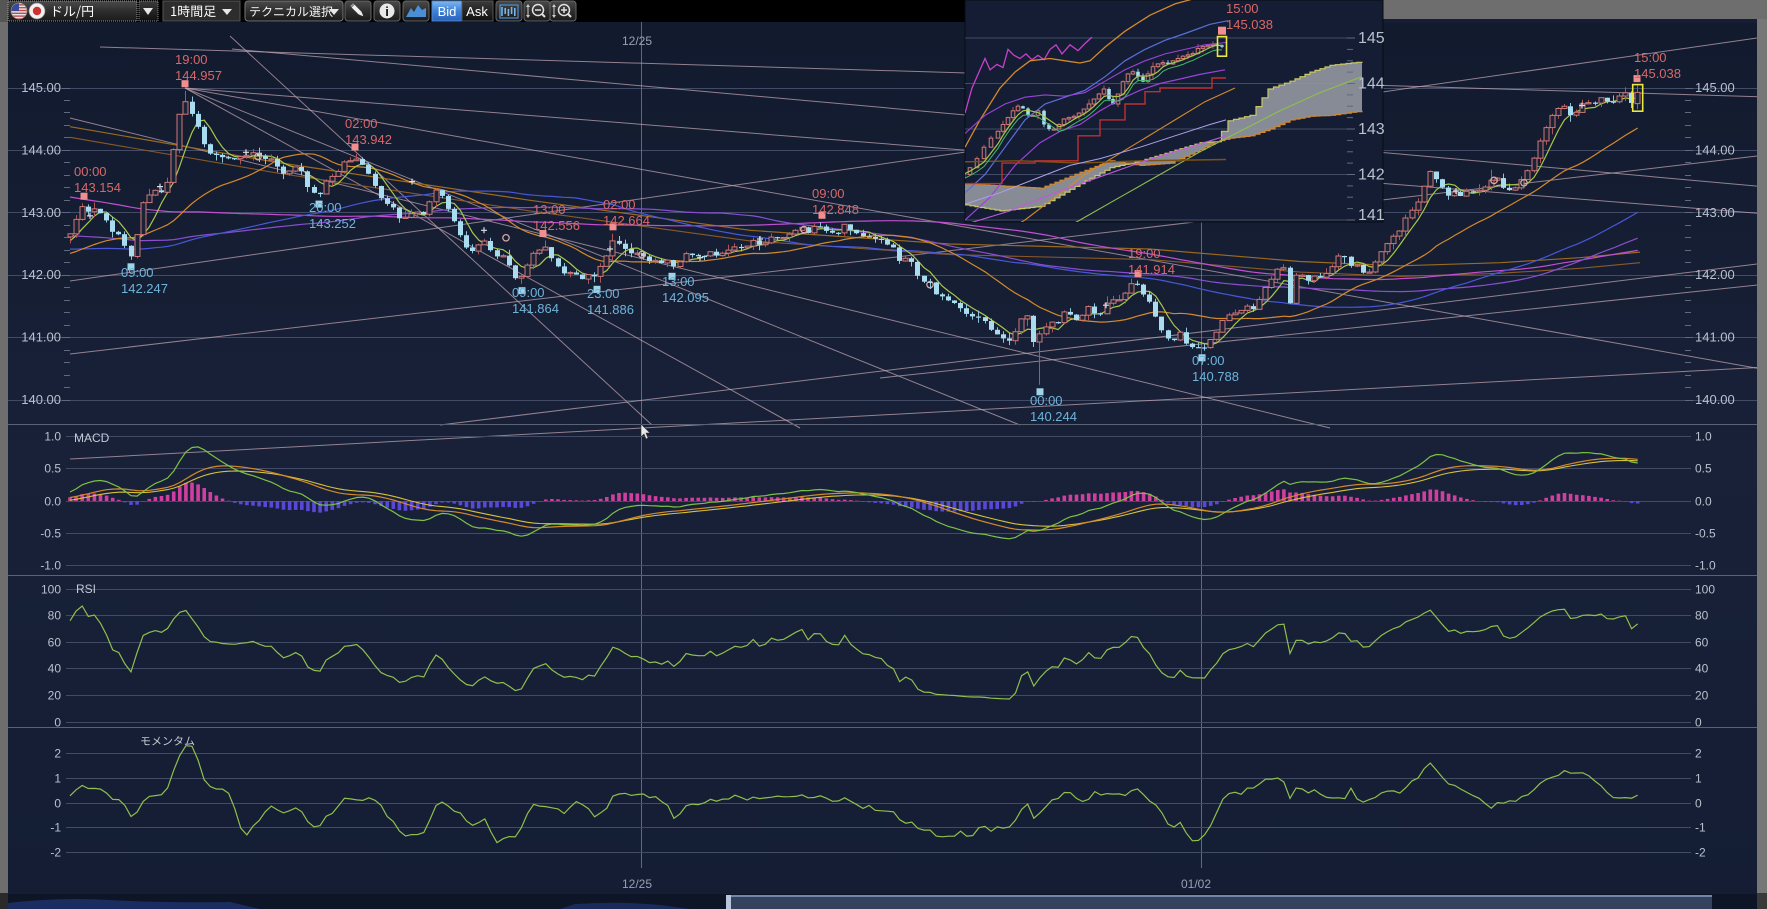  What do you see at coordinates (835, 209) in the screenshot?
I see `svg-text: 142.848` at bounding box center [835, 209].